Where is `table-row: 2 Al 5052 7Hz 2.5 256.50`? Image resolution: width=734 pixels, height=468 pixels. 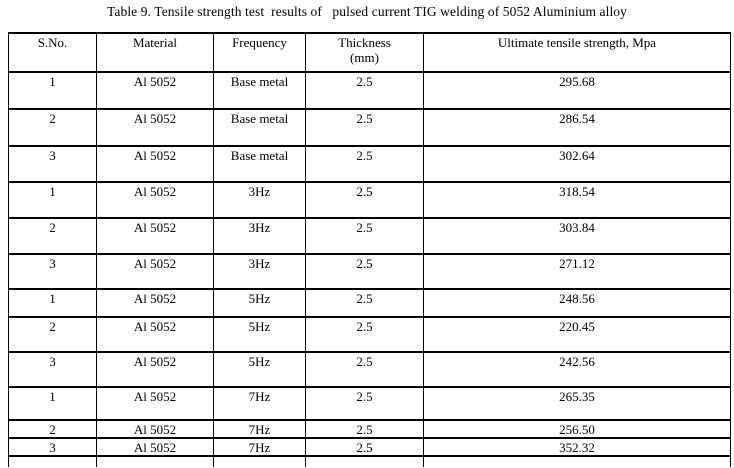
table-row: 2 Al 5052 7Hz 2.5 256.50 is located at coordinates (369, 429).